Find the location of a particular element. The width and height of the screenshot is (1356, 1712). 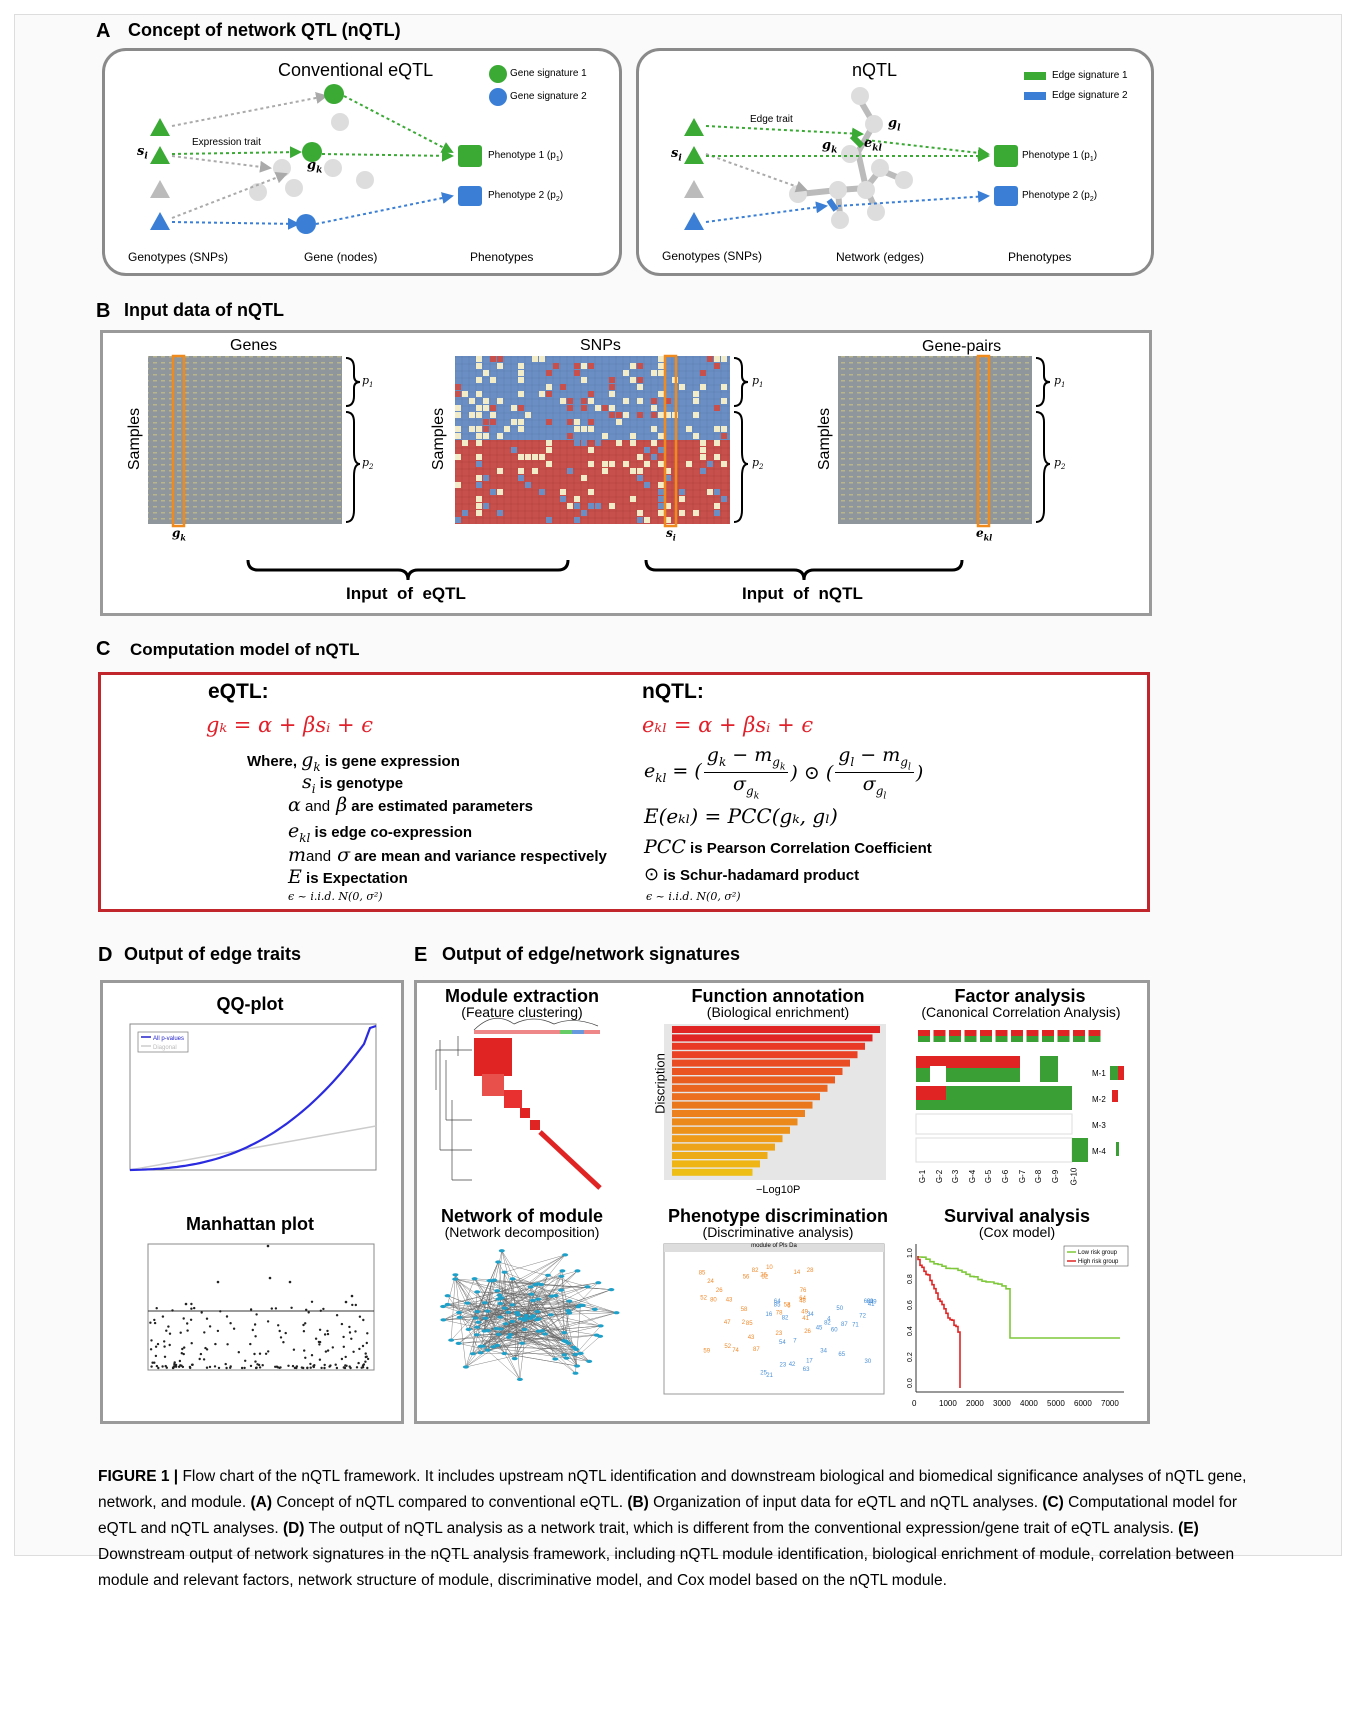

factor-row-m4: M-4 is located at coordinates (1099, 1151).